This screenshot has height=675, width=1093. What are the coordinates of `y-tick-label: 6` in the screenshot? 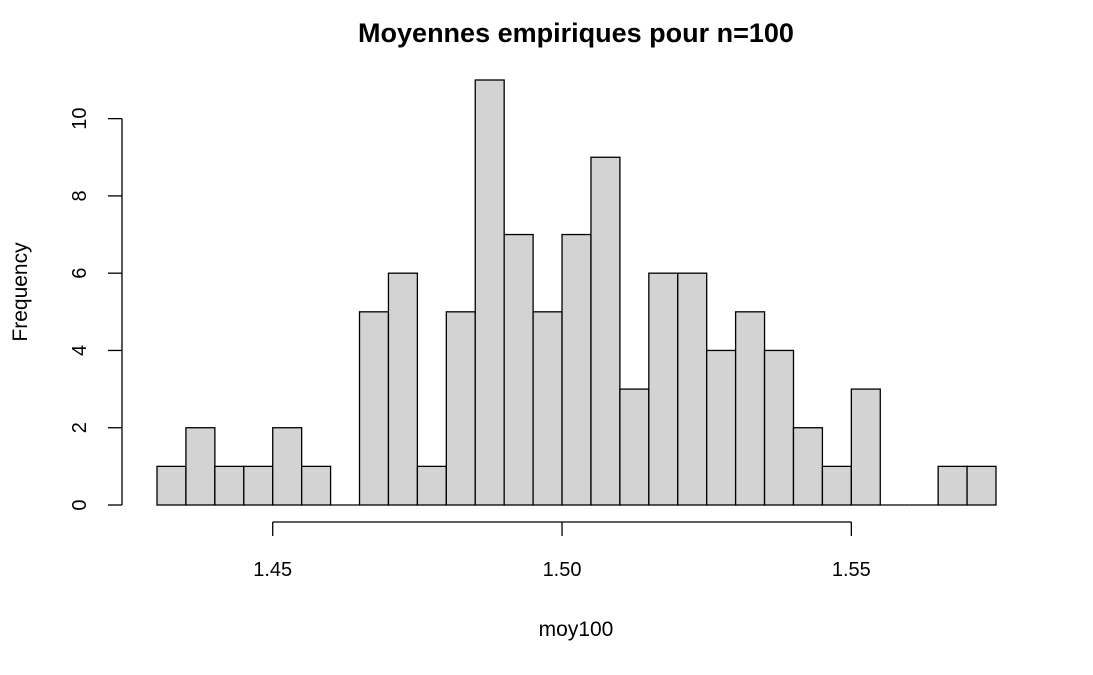 It's located at (80, 273).